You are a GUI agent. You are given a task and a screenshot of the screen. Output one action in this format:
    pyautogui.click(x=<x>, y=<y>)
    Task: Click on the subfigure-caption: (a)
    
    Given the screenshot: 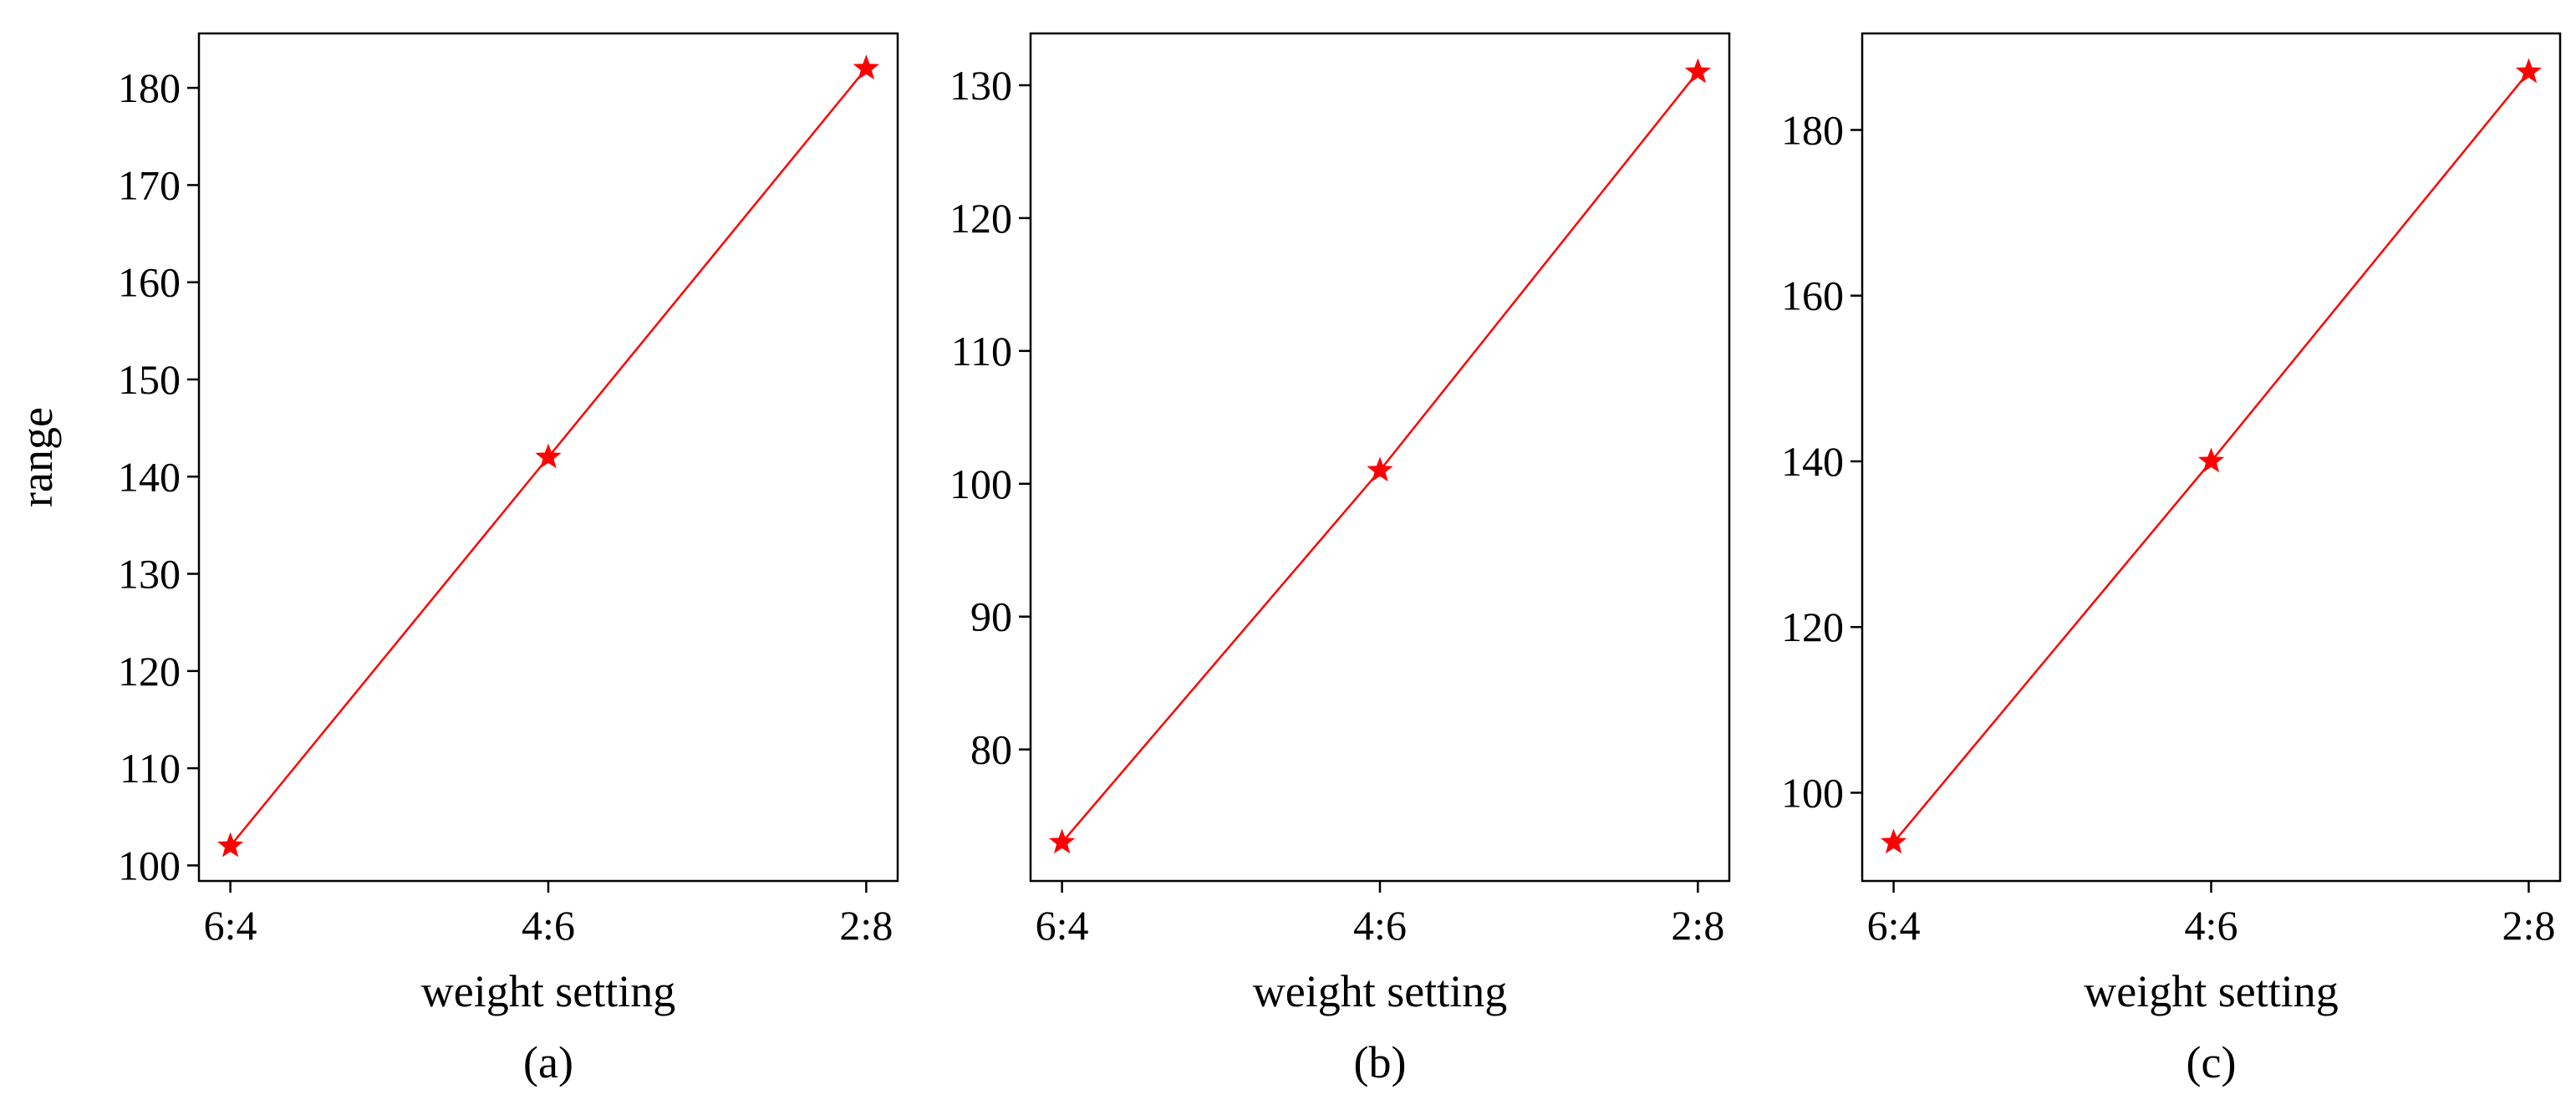 What is the action you would take?
    pyautogui.click(x=548, y=1062)
    